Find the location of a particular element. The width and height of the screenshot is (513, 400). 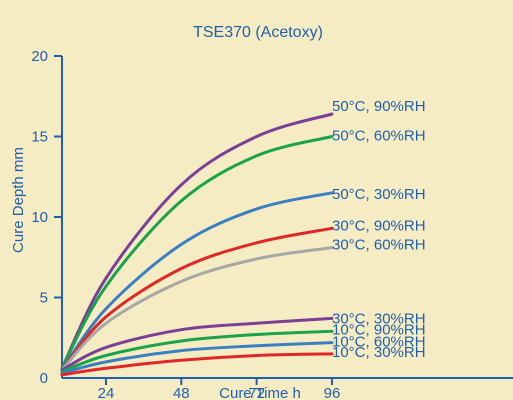

series-label: 30°C, 30%RH is located at coordinates (379, 318).